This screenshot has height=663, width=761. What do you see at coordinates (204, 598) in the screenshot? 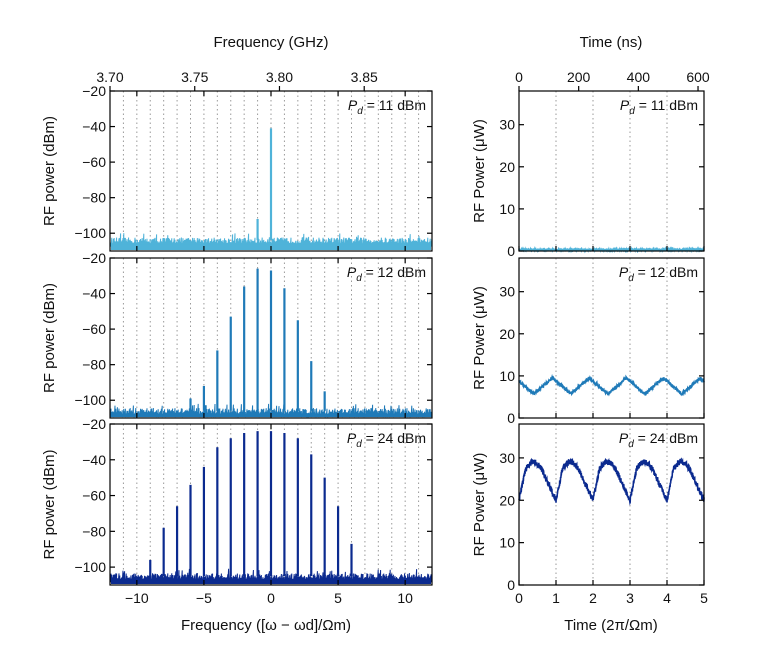
I see `spectrum-x-tick-label: −5` at bounding box center [204, 598].